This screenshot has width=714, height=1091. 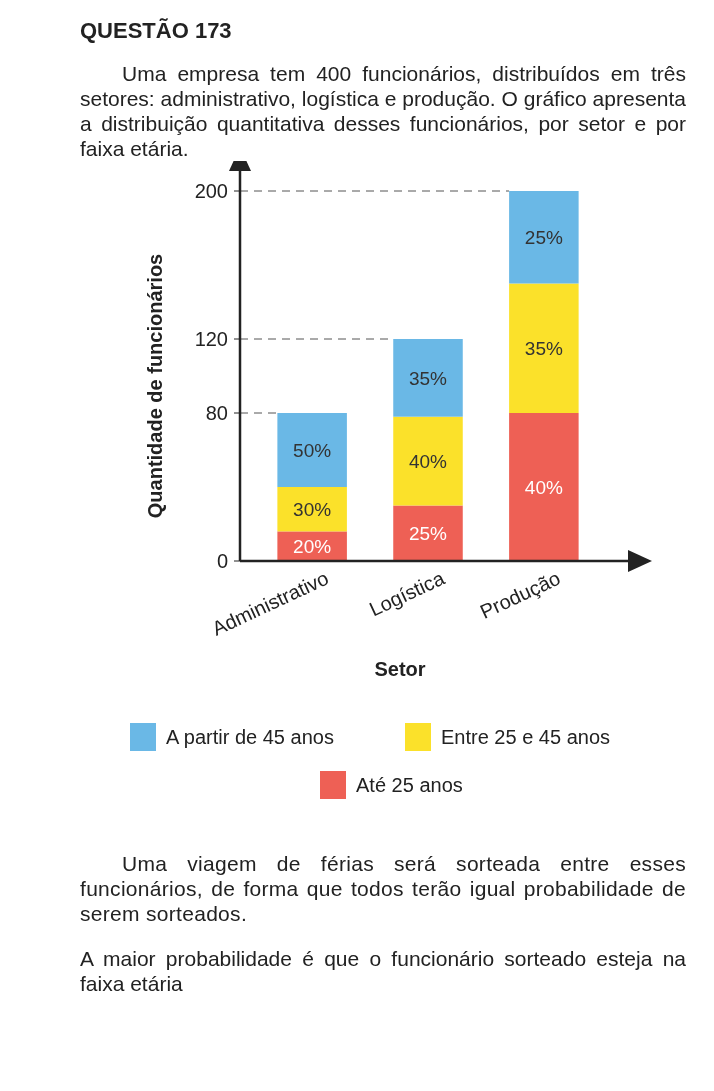 What do you see at coordinates (216, 413) in the screenshot?
I see `y-tick-label: 80` at bounding box center [216, 413].